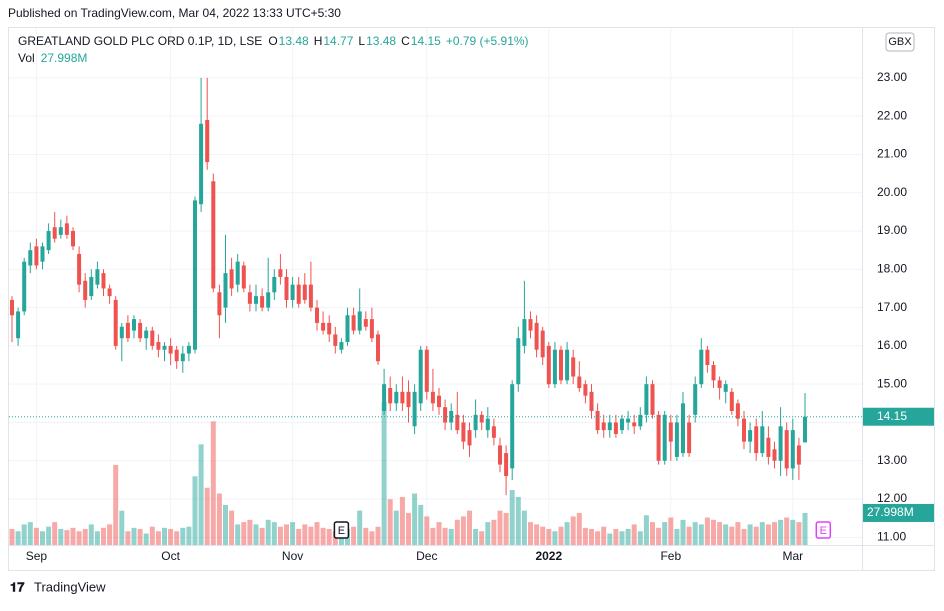 Image resolution: width=944 pixels, height=611 pixels. Describe the element at coordinates (361, 41) in the screenshot. I see `ohlc-key: L` at that location.